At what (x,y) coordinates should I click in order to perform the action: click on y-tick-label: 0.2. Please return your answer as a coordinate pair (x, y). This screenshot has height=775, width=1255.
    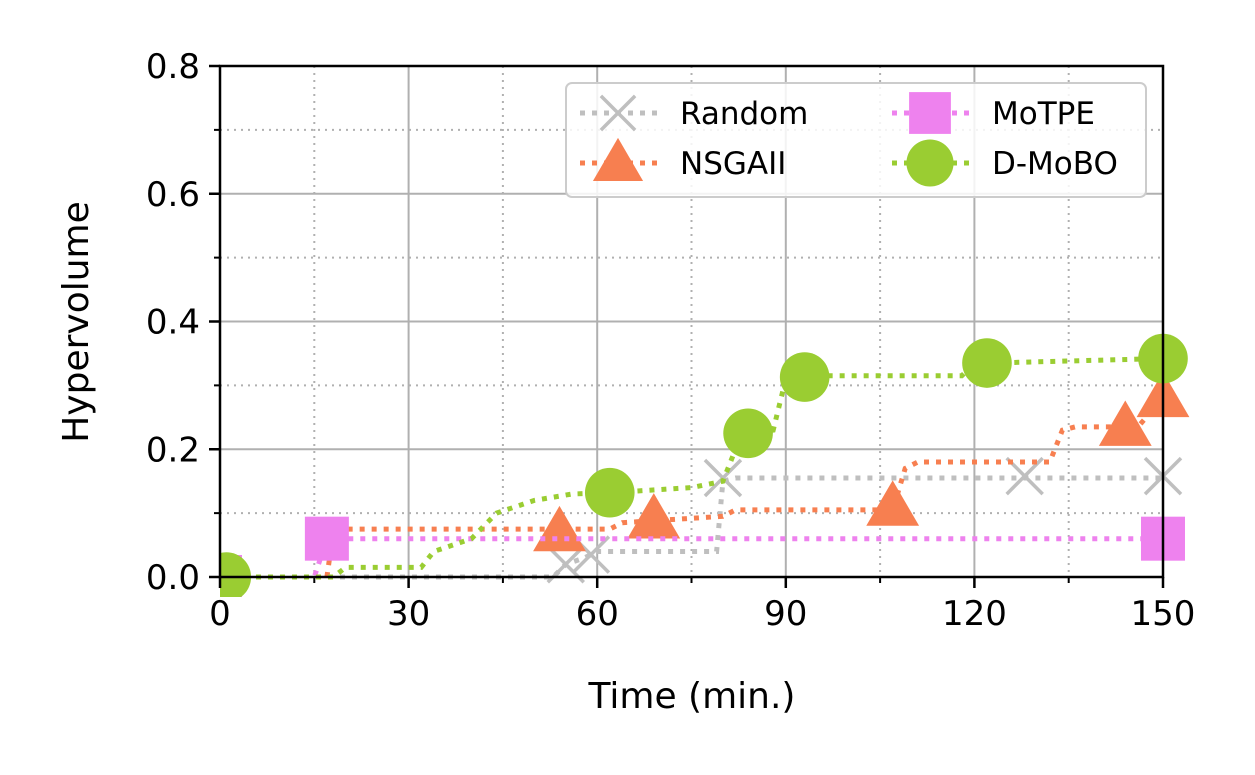
    Looking at the image, I should click on (173, 450).